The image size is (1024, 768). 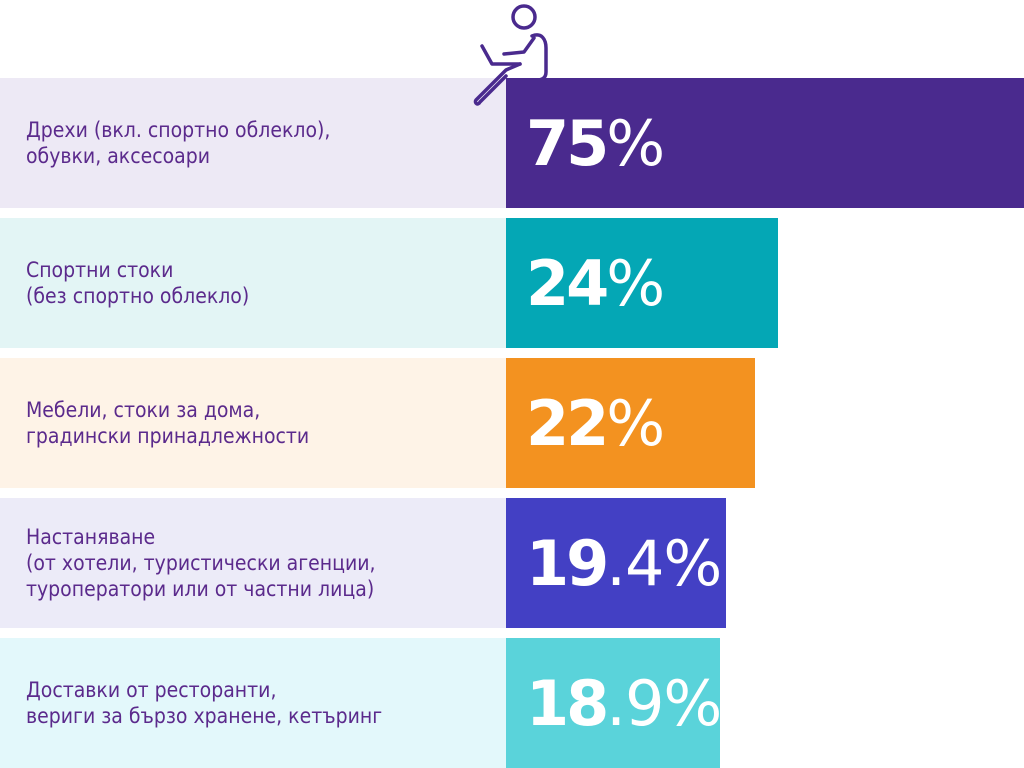 I want to click on value-label: 22%, so click(x=595, y=423).